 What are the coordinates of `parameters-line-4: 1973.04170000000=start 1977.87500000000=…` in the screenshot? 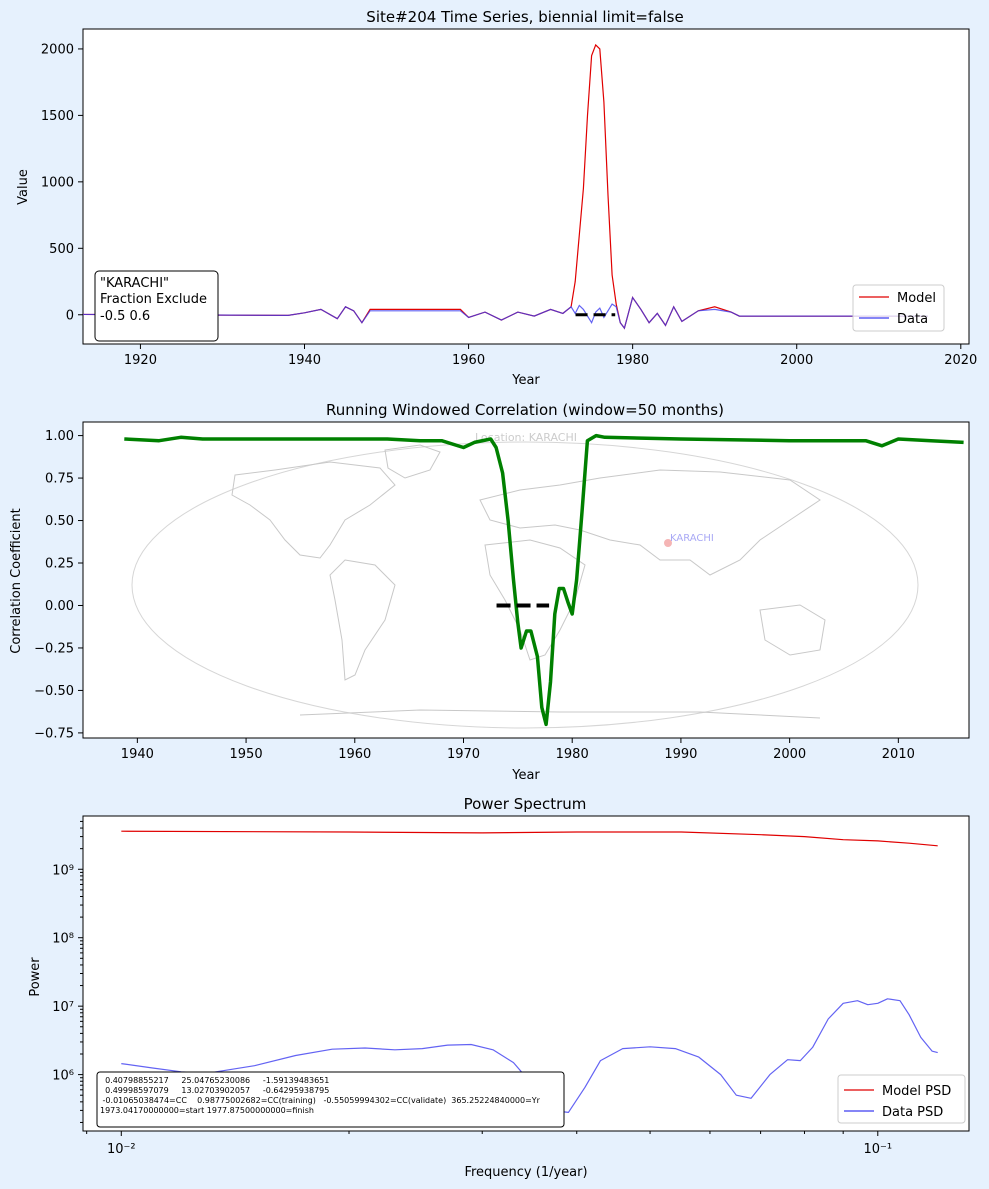 It's located at (207, 1110).